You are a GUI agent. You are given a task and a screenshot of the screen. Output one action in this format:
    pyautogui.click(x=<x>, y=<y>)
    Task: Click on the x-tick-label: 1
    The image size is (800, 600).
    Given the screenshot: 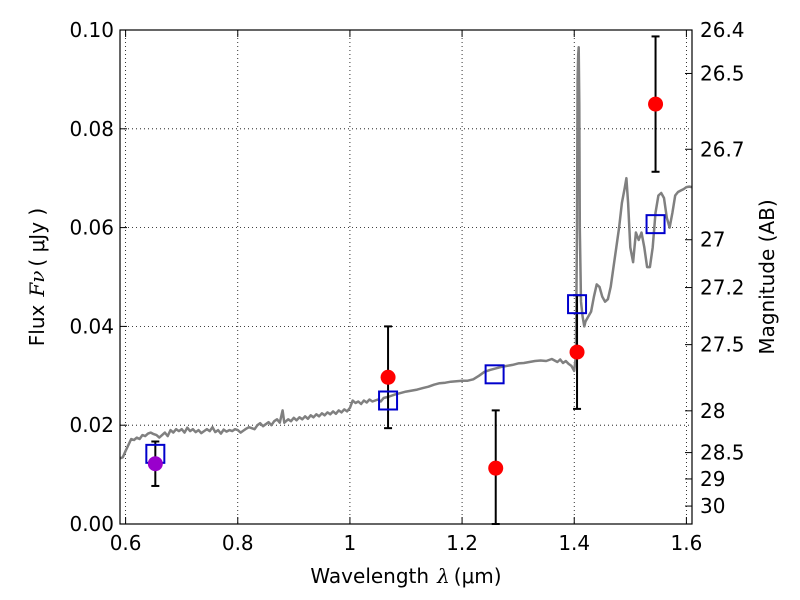 What is the action you would take?
    pyautogui.click(x=350, y=543)
    